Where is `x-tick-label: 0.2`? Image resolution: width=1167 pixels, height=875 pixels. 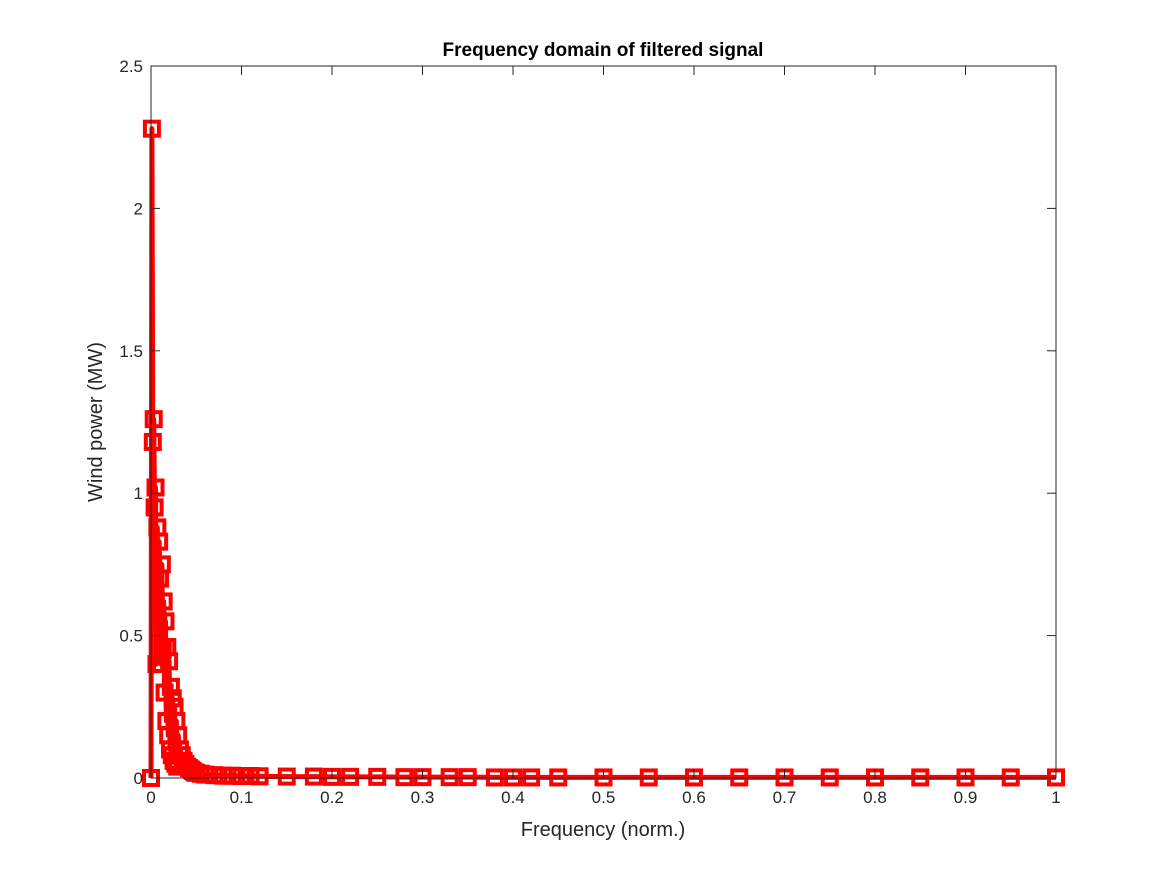
x-tick-label: 0.2 is located at coordinates (332, 797).